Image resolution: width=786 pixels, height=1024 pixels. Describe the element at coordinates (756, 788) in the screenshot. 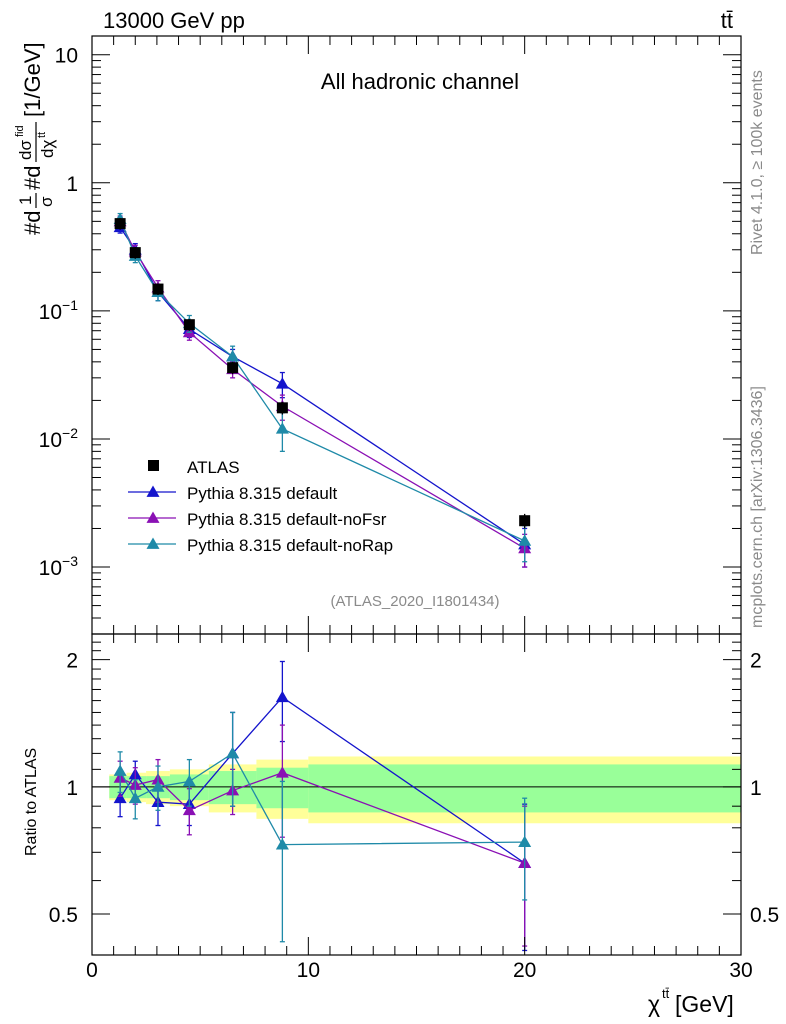

I see `ratio-ytick-label-right-1: 1` at that location.